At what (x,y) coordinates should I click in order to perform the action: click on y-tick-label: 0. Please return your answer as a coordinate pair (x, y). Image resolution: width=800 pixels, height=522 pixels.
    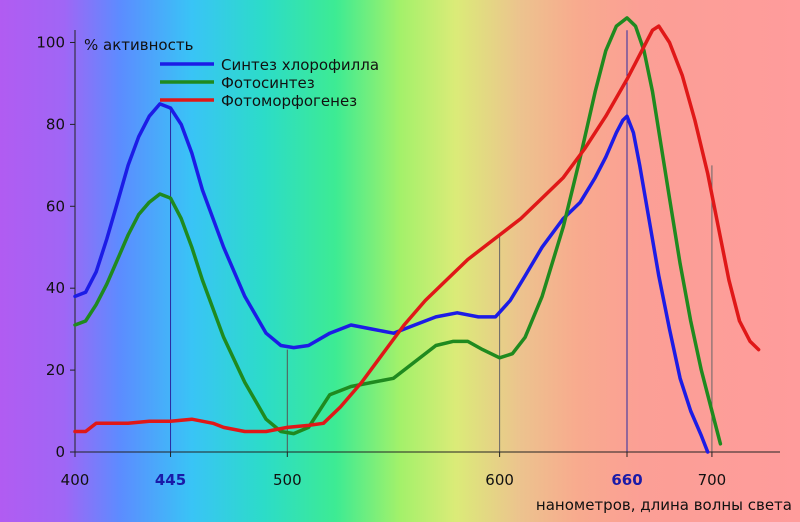
    Looking at the image, I should click on (60, 452).